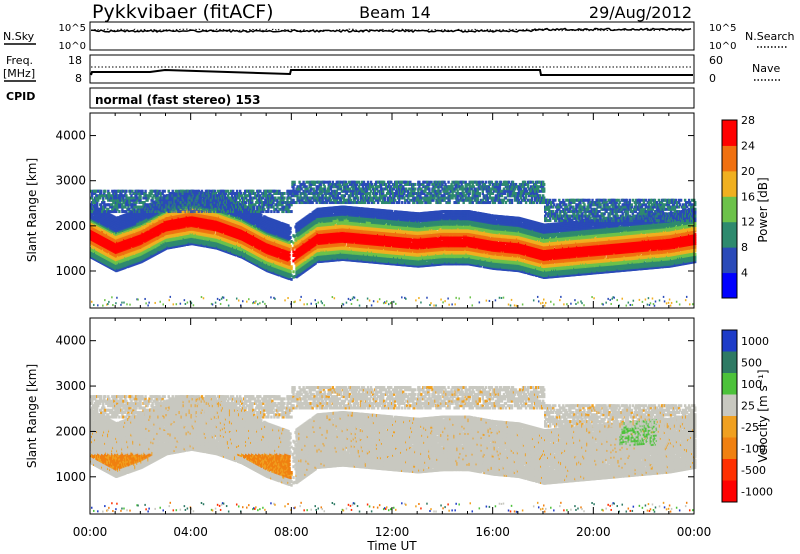  Describe the element at coordinates (350, 98) in the screenshot. I see `cpid-panel: CPID normal (fast stereo) 153` at that location.